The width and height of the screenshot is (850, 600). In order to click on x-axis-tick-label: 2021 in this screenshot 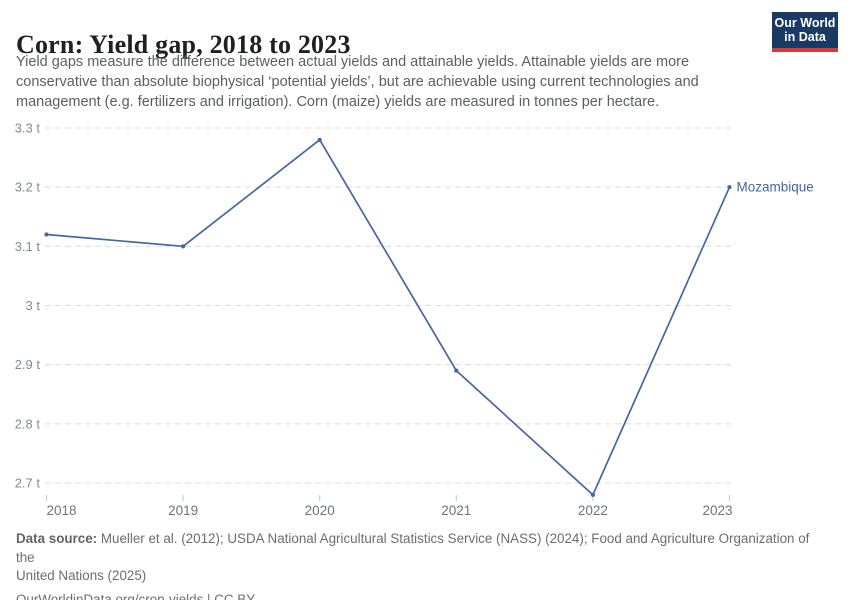, I will do `click(456, 510)`.